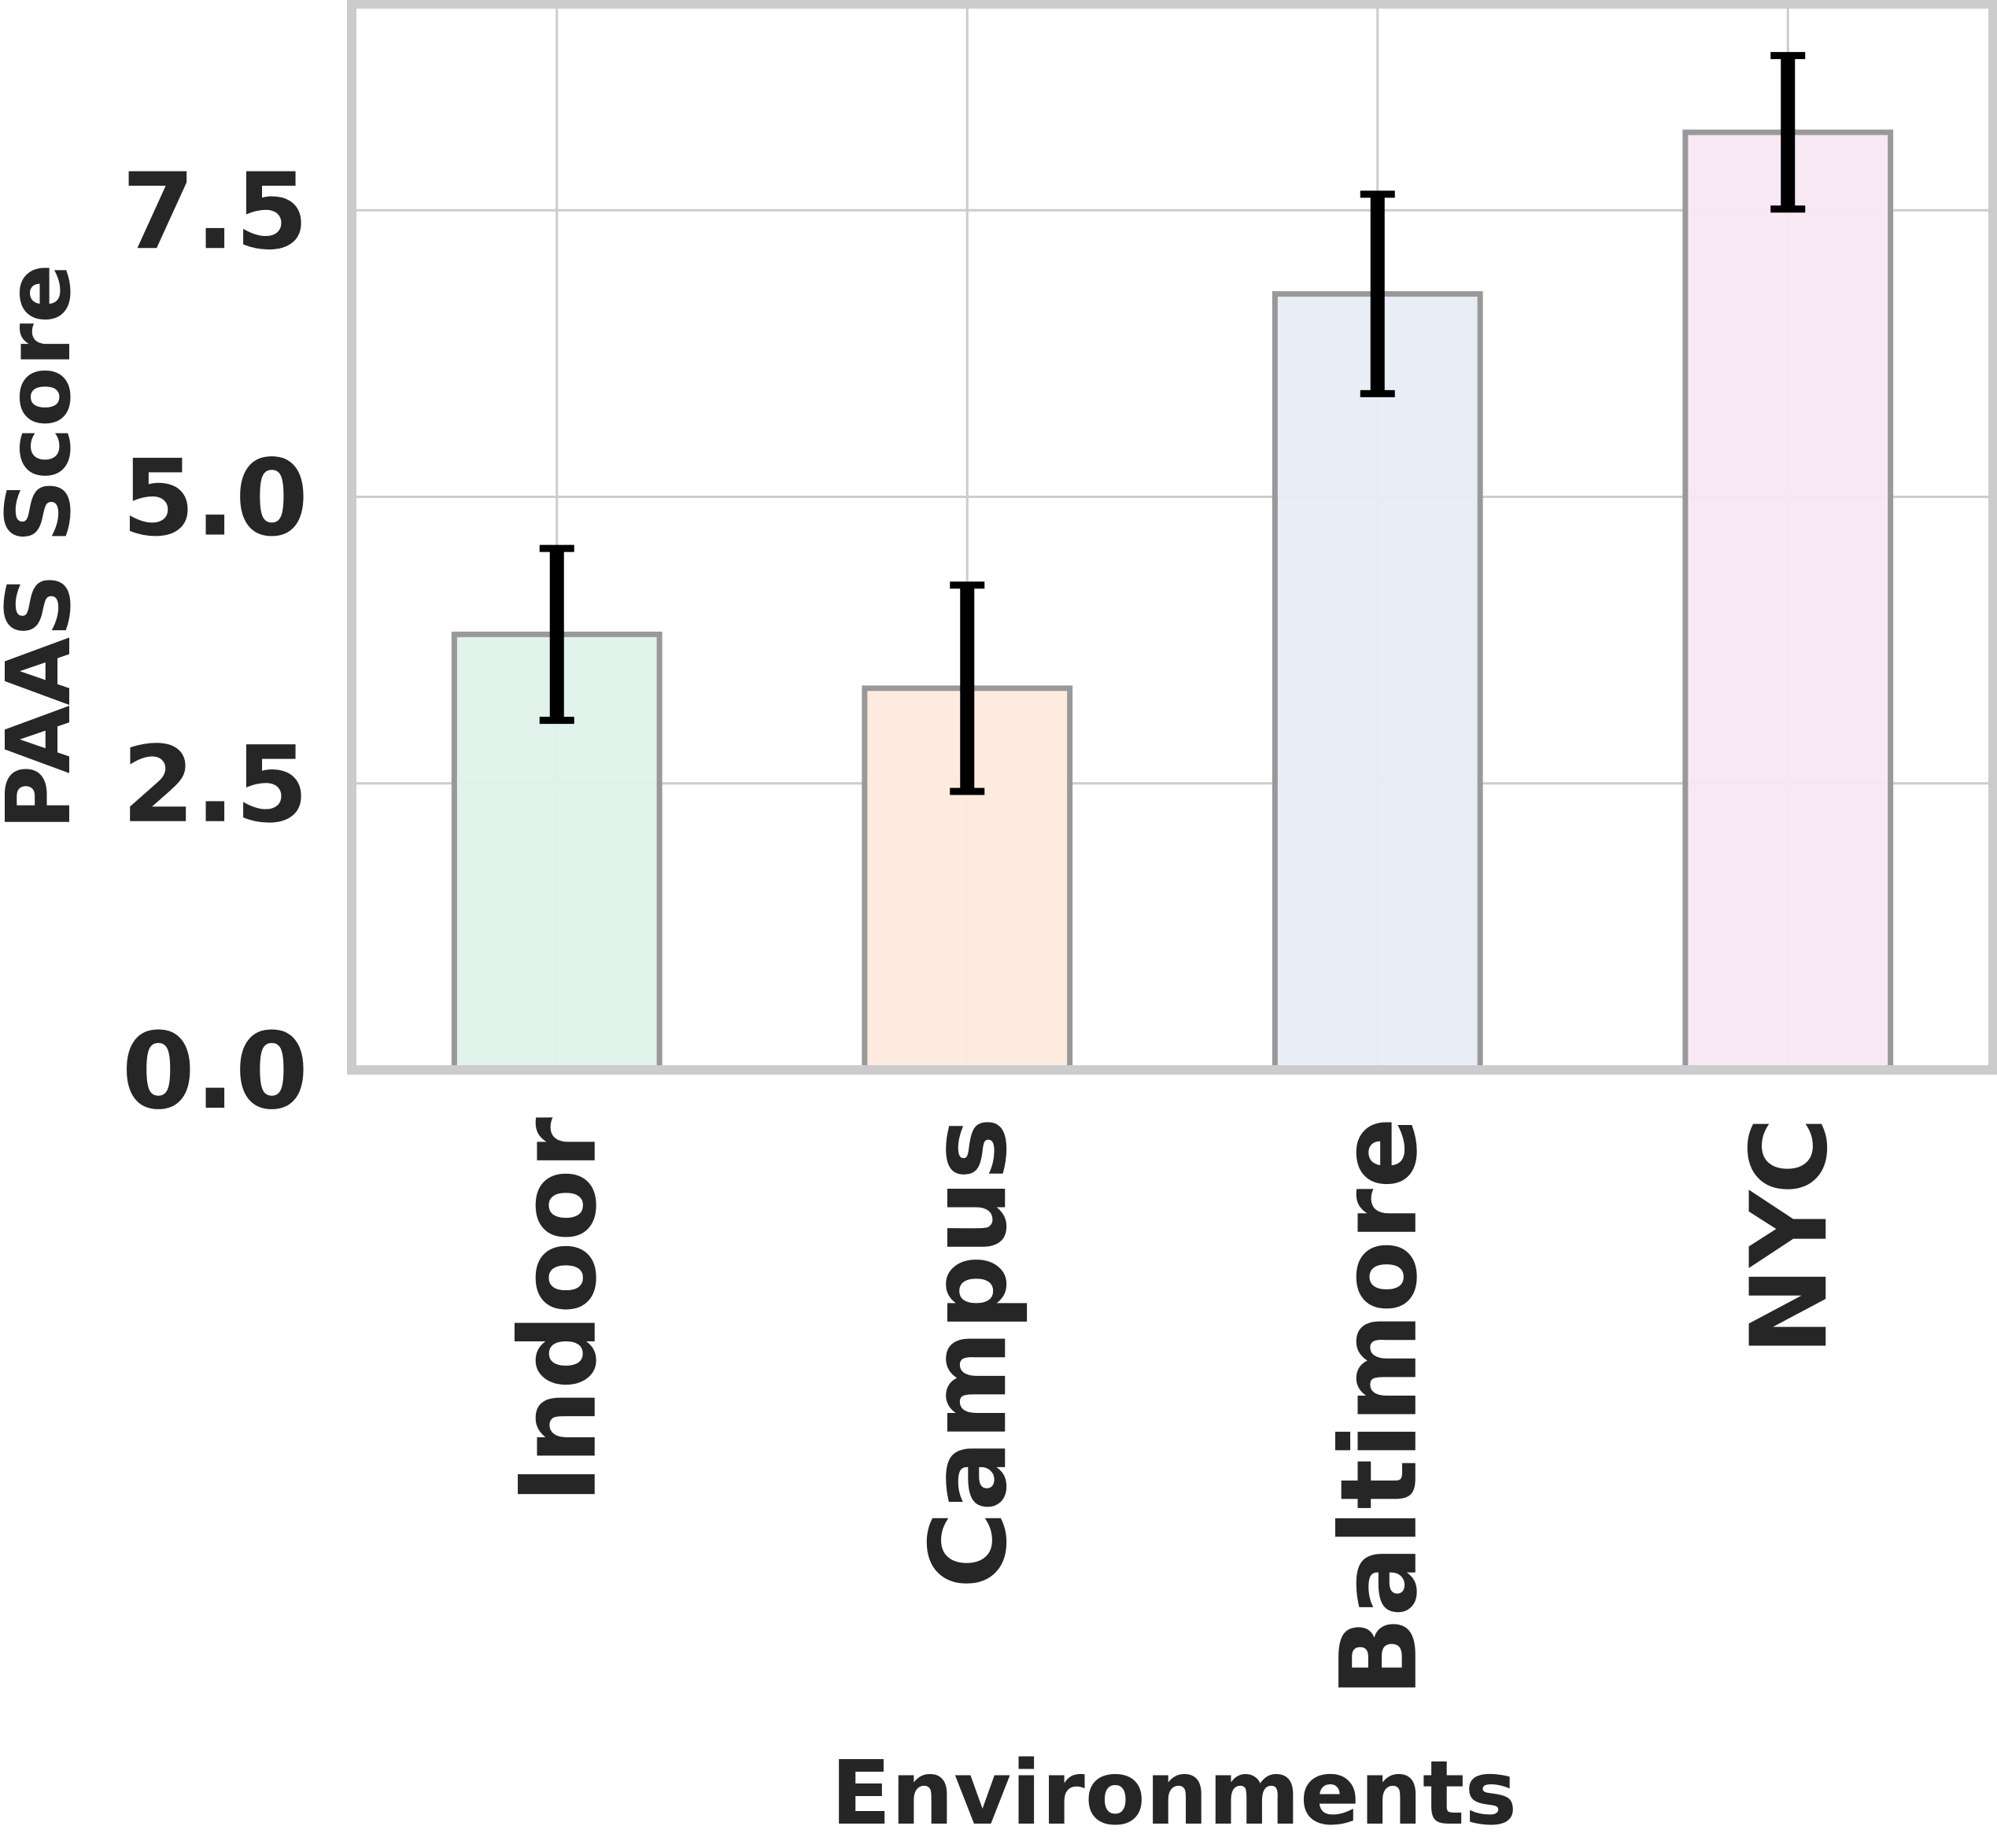 Image resolution: width=1997 pixels, height=1848 pixels. What do you see at coordinates (215, 641) in the screenshot?
I see `y-tick-labels: 0.0 2.5 5.0 7.5` at bounding box center [215, 641].